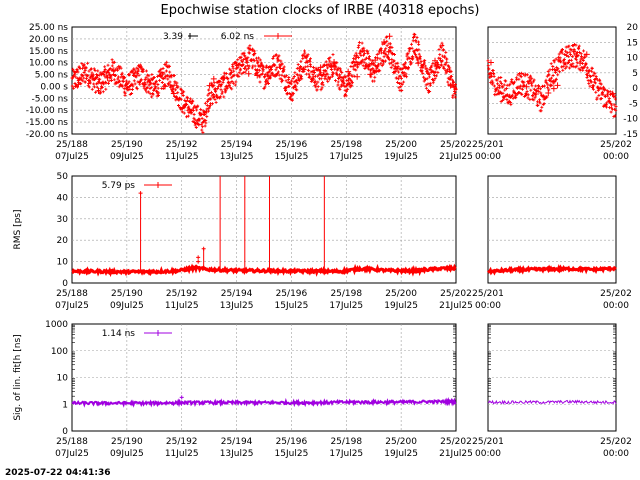 This screenshot has height=480, width=640. What do you see at coordinates (72, 145) in the screenshot?
I see `x-tick-label: 25/188` at bounding box center [72, 145].